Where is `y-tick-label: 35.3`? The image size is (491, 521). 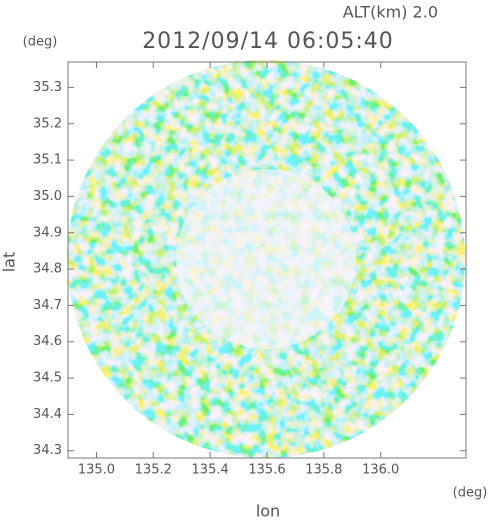 y-tick-label: 35.3 is located at coordinates (47, 87).